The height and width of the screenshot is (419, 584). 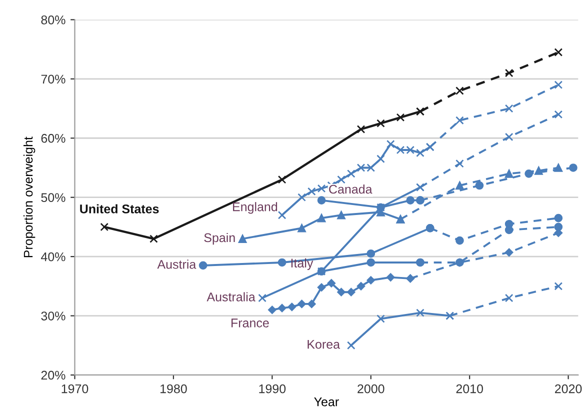 What do you see at coordinates (371, 389) in the screenshot?
I see `x-tick-label: 2000` at bounding box center [371, 389].